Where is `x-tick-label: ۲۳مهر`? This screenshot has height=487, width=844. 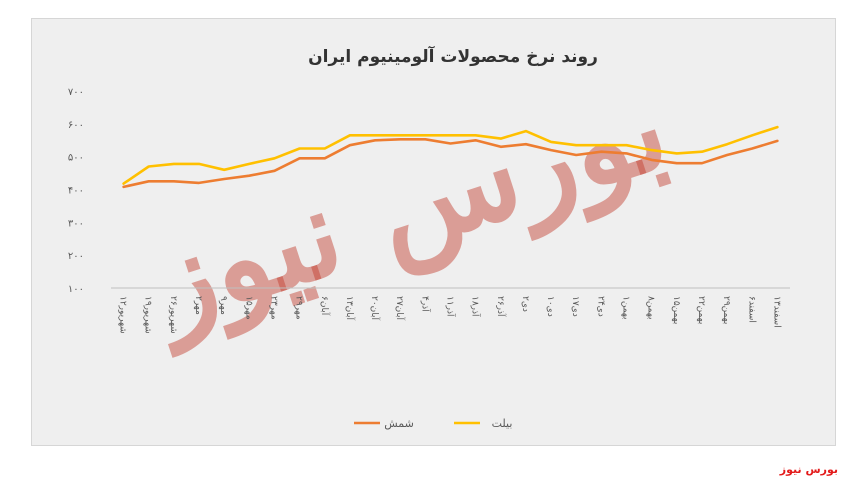
x-tick-label: ۲۳مهر is located at coordinates (273, 308).